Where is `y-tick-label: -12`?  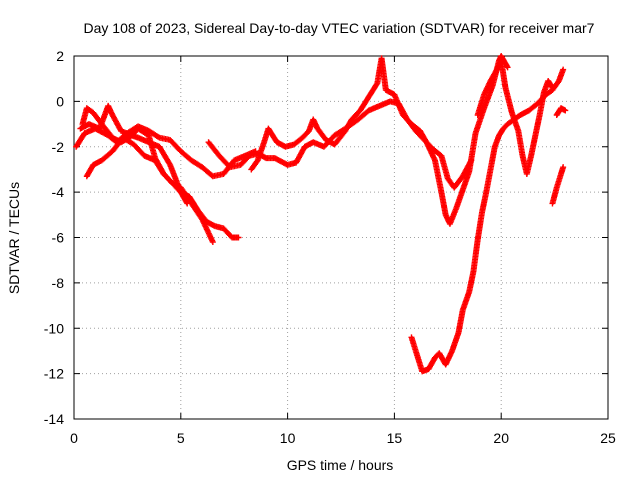
y-tick-label: -12 is located at coordinates (54, 374).